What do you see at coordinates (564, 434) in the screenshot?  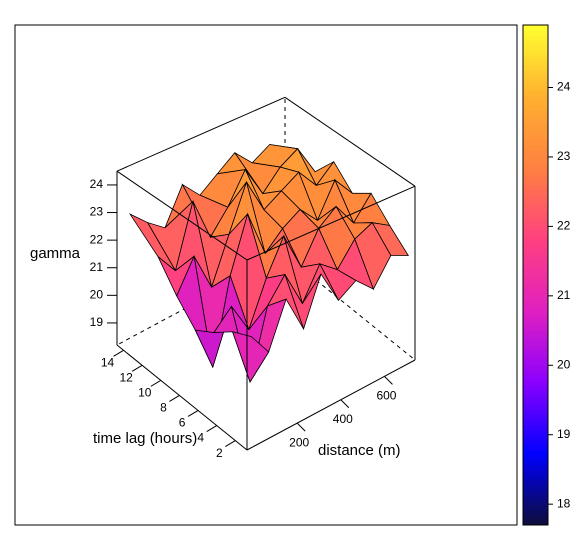 I see `colorbar-tick-label: 19` at bounding box center [564, 434].